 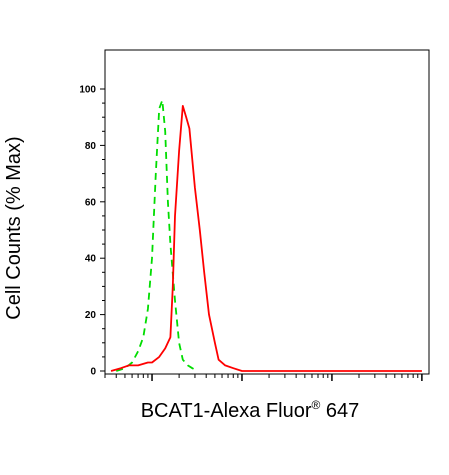 I want to click on y-tick-label: 80, so click(x=91, y=146).